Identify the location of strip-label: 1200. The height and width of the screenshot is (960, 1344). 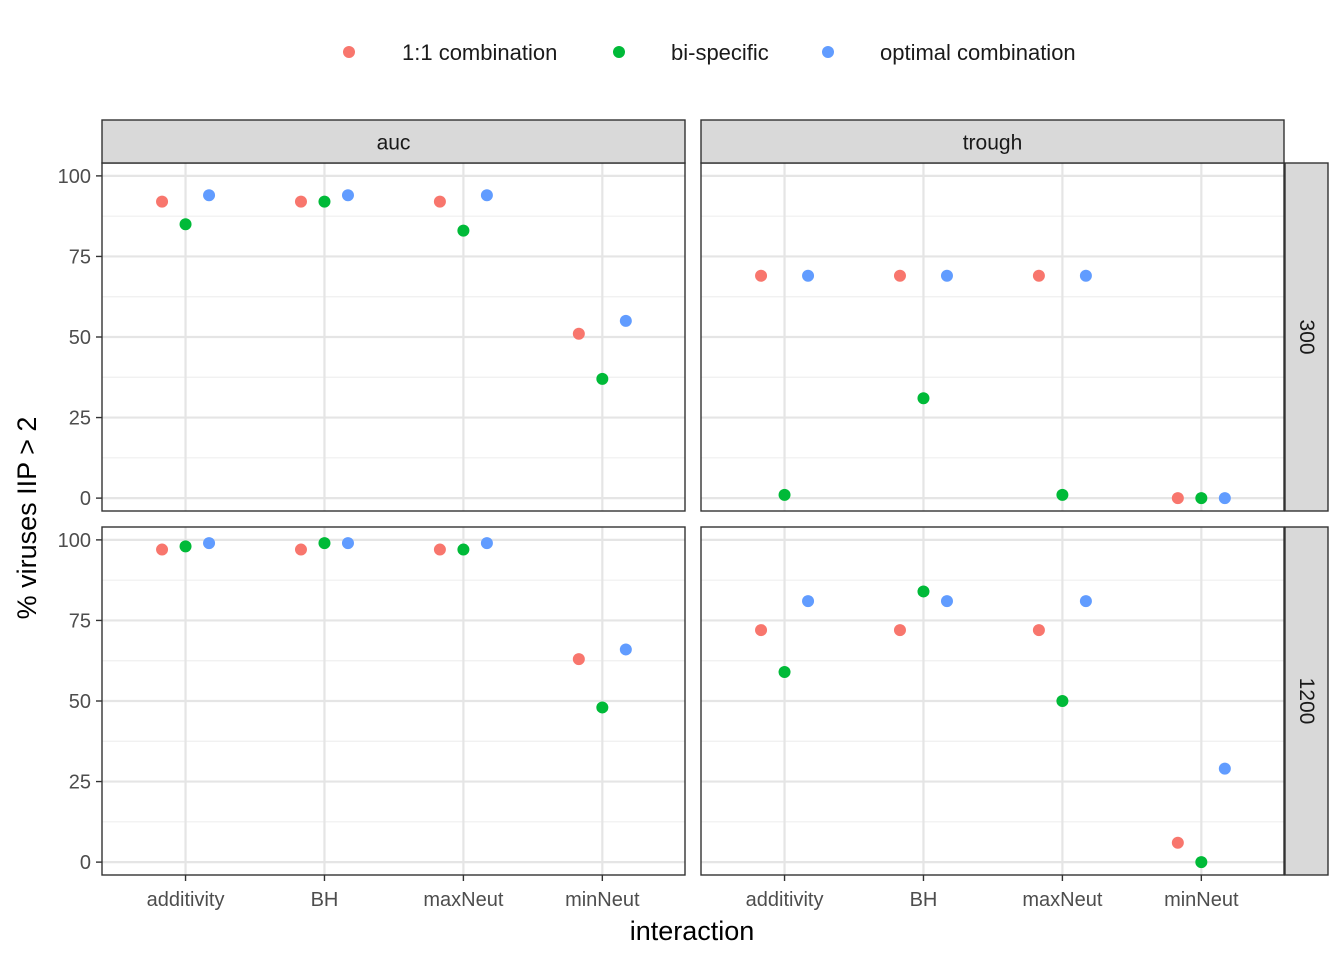
(1306, 701).